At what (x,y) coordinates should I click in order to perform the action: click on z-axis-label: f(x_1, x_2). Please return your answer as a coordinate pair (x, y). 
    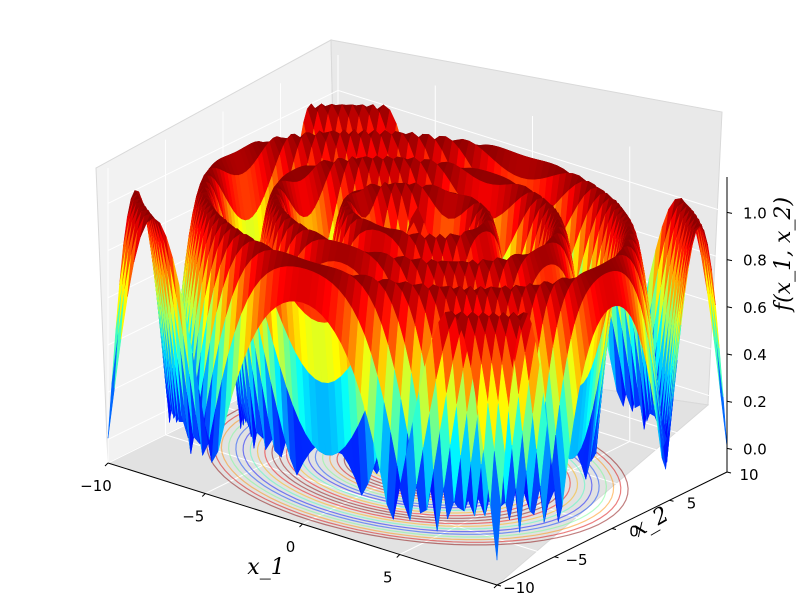
    Looking at the image, I should click on (783, 255).